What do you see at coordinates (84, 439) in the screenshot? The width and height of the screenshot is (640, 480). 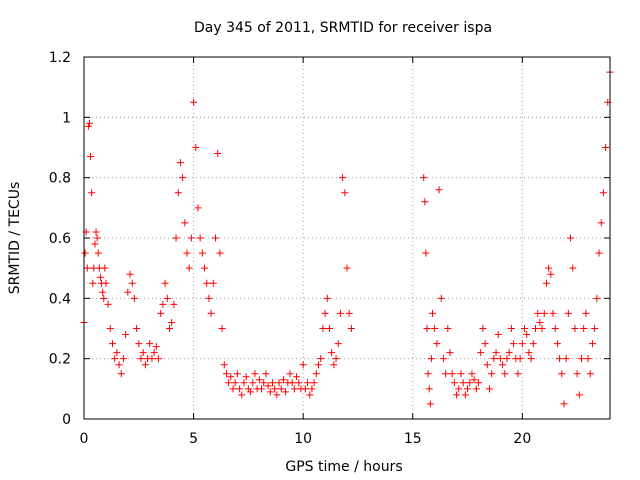 I see `x-tick-label: 0` at bounding box center [84, 439].